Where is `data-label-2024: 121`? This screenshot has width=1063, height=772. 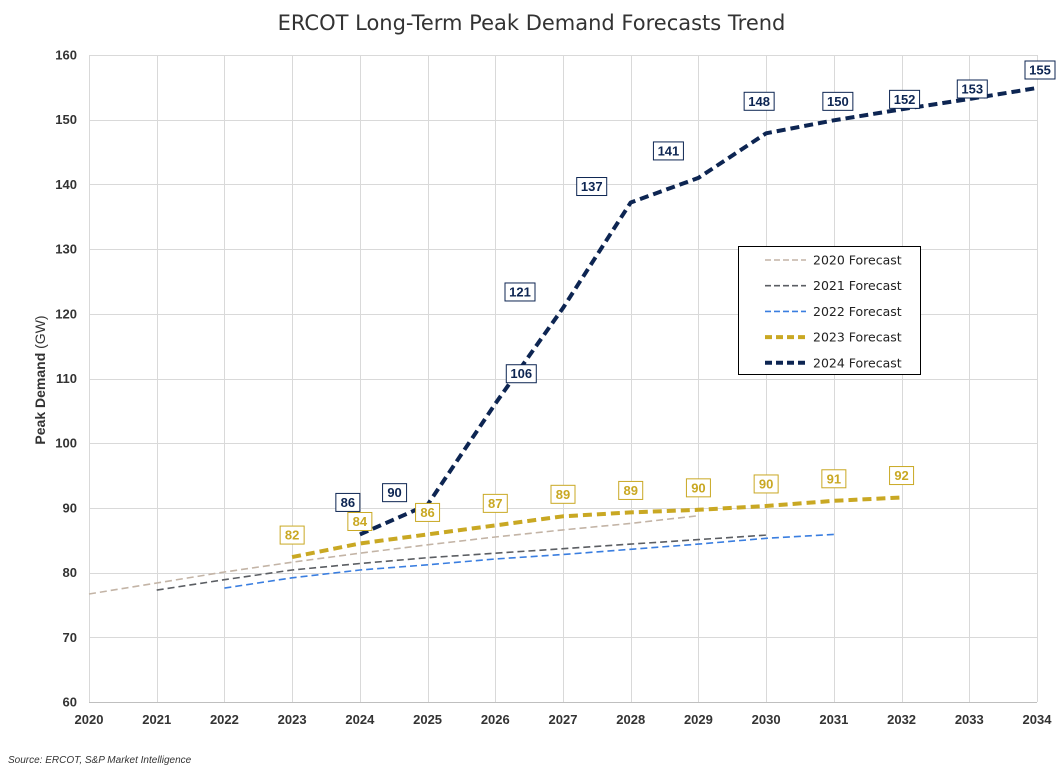 data-label-2024: 121 is located at coordinates (520, 291).